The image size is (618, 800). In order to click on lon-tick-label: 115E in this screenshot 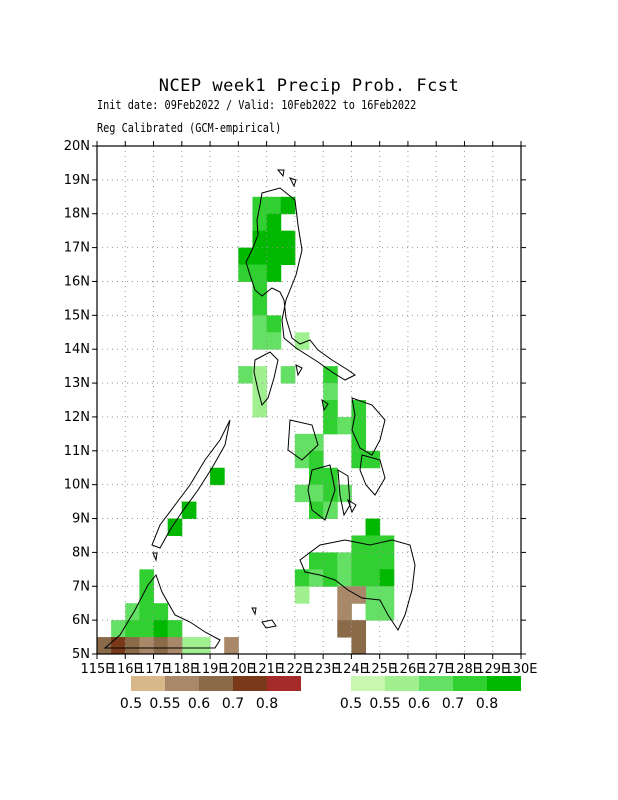, I will do `click(96, 669)`.